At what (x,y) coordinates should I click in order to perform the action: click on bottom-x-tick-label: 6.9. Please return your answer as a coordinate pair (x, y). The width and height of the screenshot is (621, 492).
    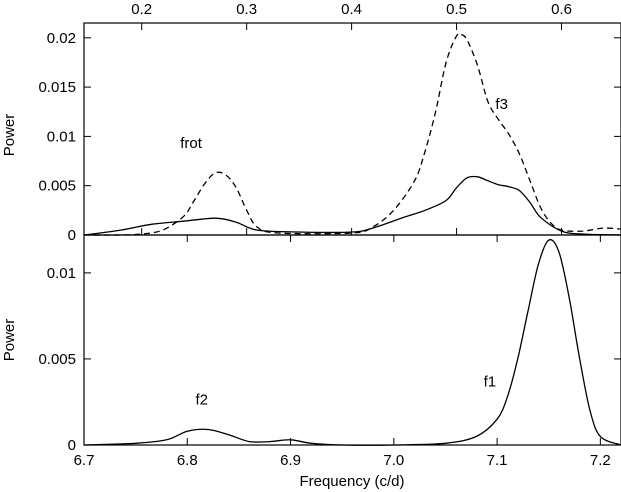
    Looking at the image, I should click on (290, 460).